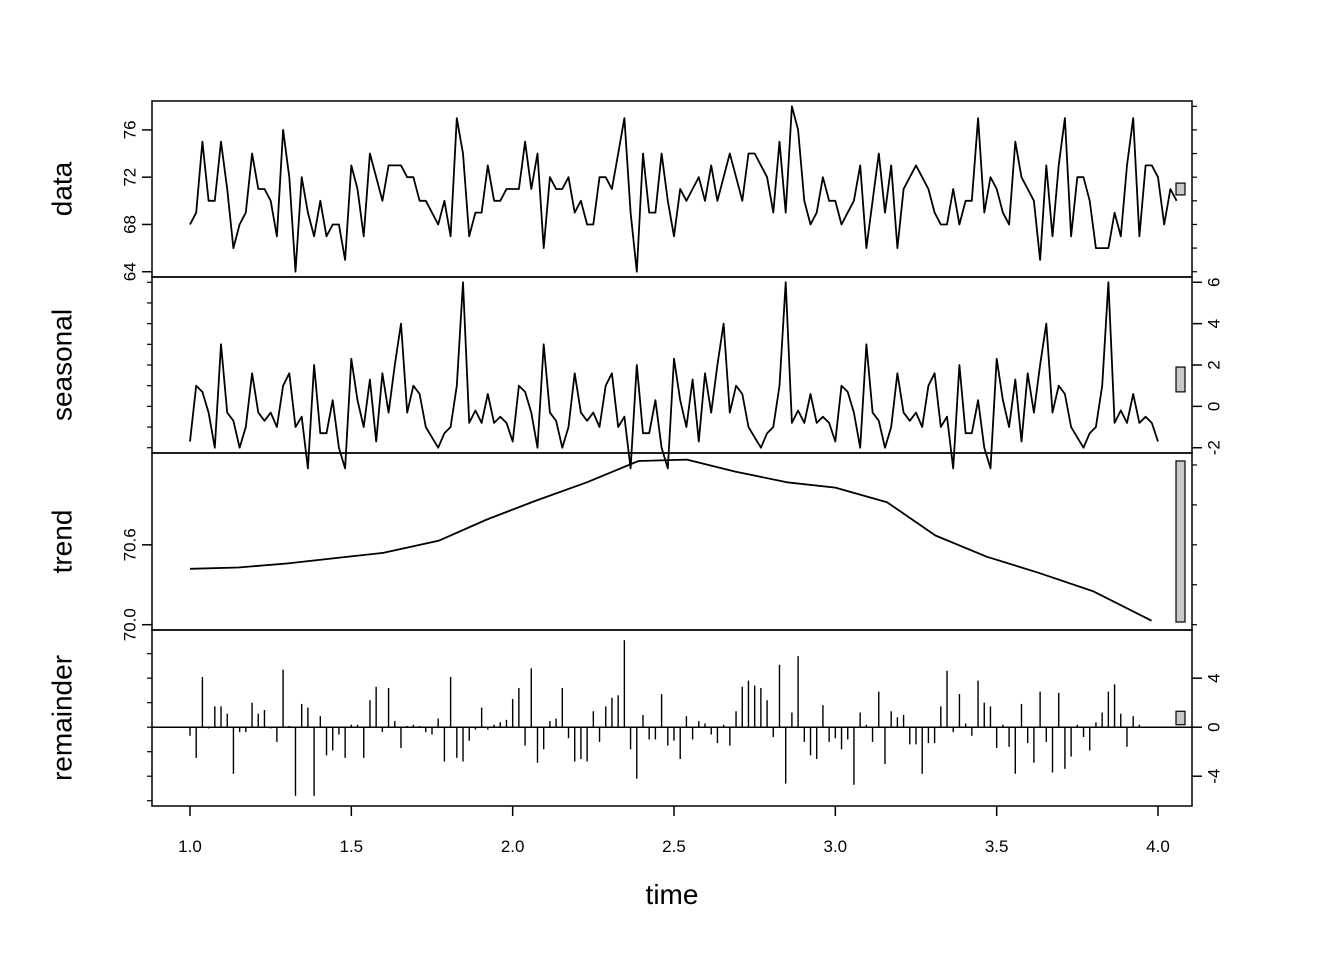 Image resolution: width=1344 pixels, height=960 pixels. What do you see at coordinates (674, 846) in the screenshot?
I see `x-tick-label: 2.5` at bounding box center [674, 846].